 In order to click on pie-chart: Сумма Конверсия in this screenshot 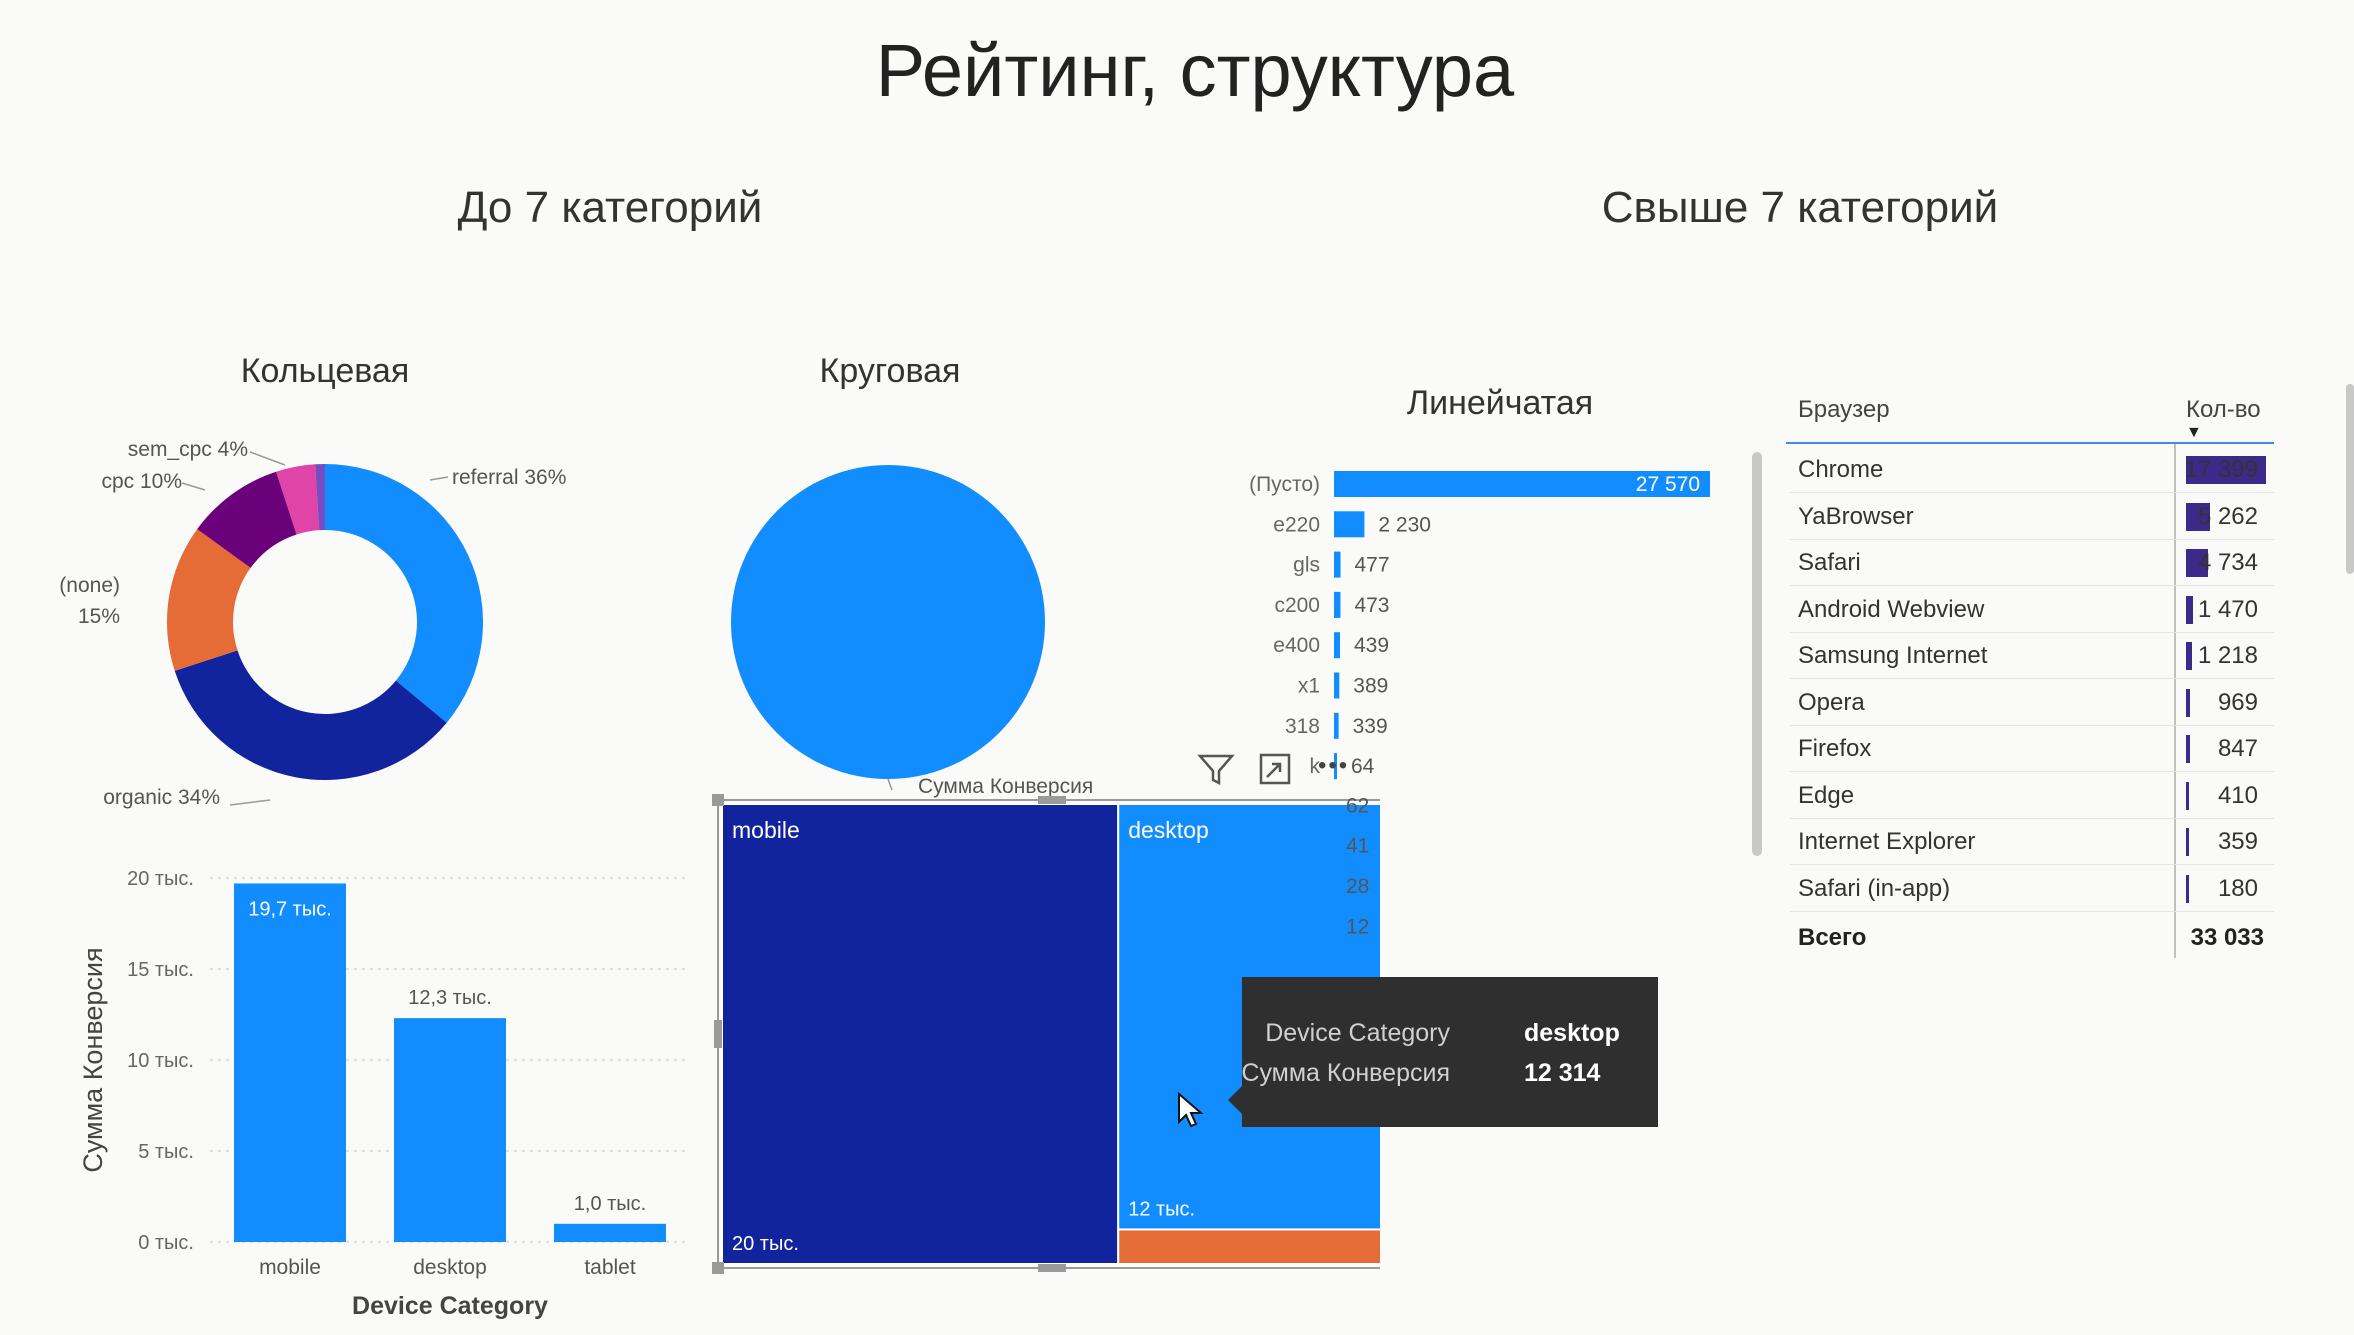, I will do `click(900, 620)`.